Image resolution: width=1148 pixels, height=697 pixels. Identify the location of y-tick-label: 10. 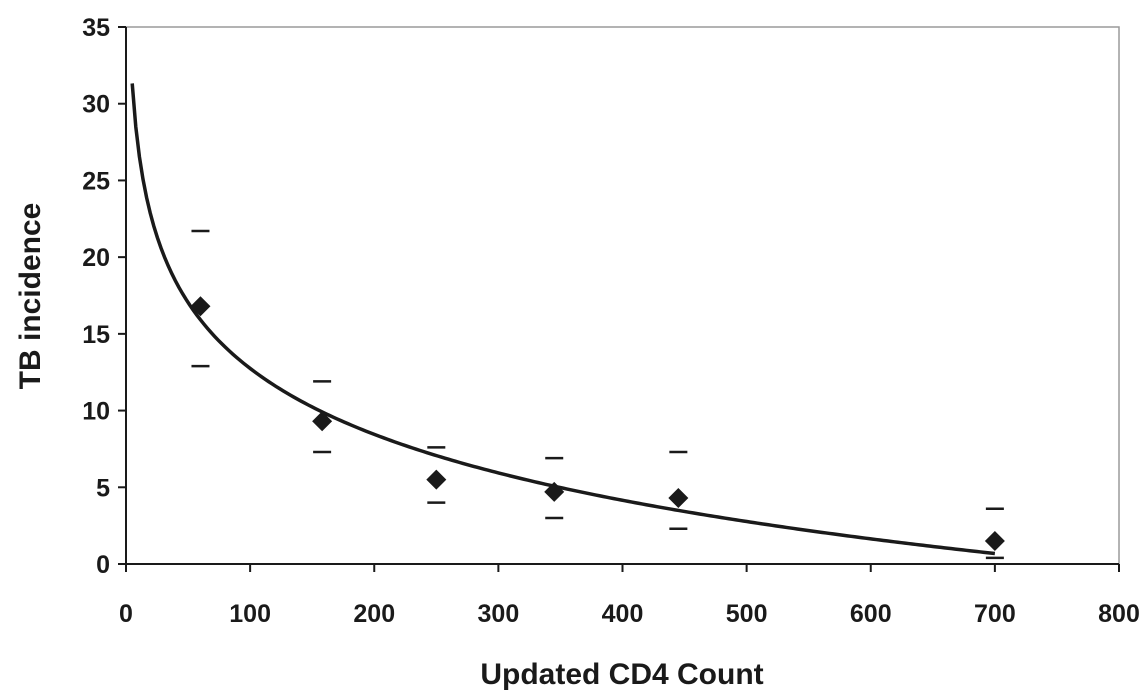
(96, 412).